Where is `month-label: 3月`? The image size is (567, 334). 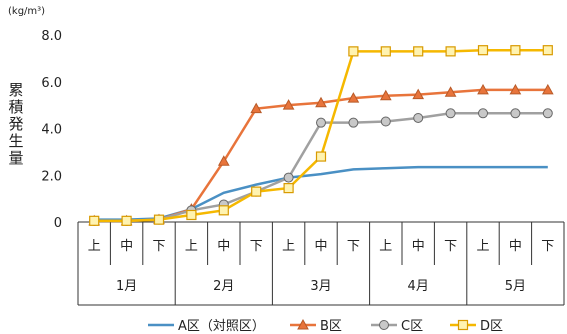 month-label: 3月 is located at coordinates (320, 286).